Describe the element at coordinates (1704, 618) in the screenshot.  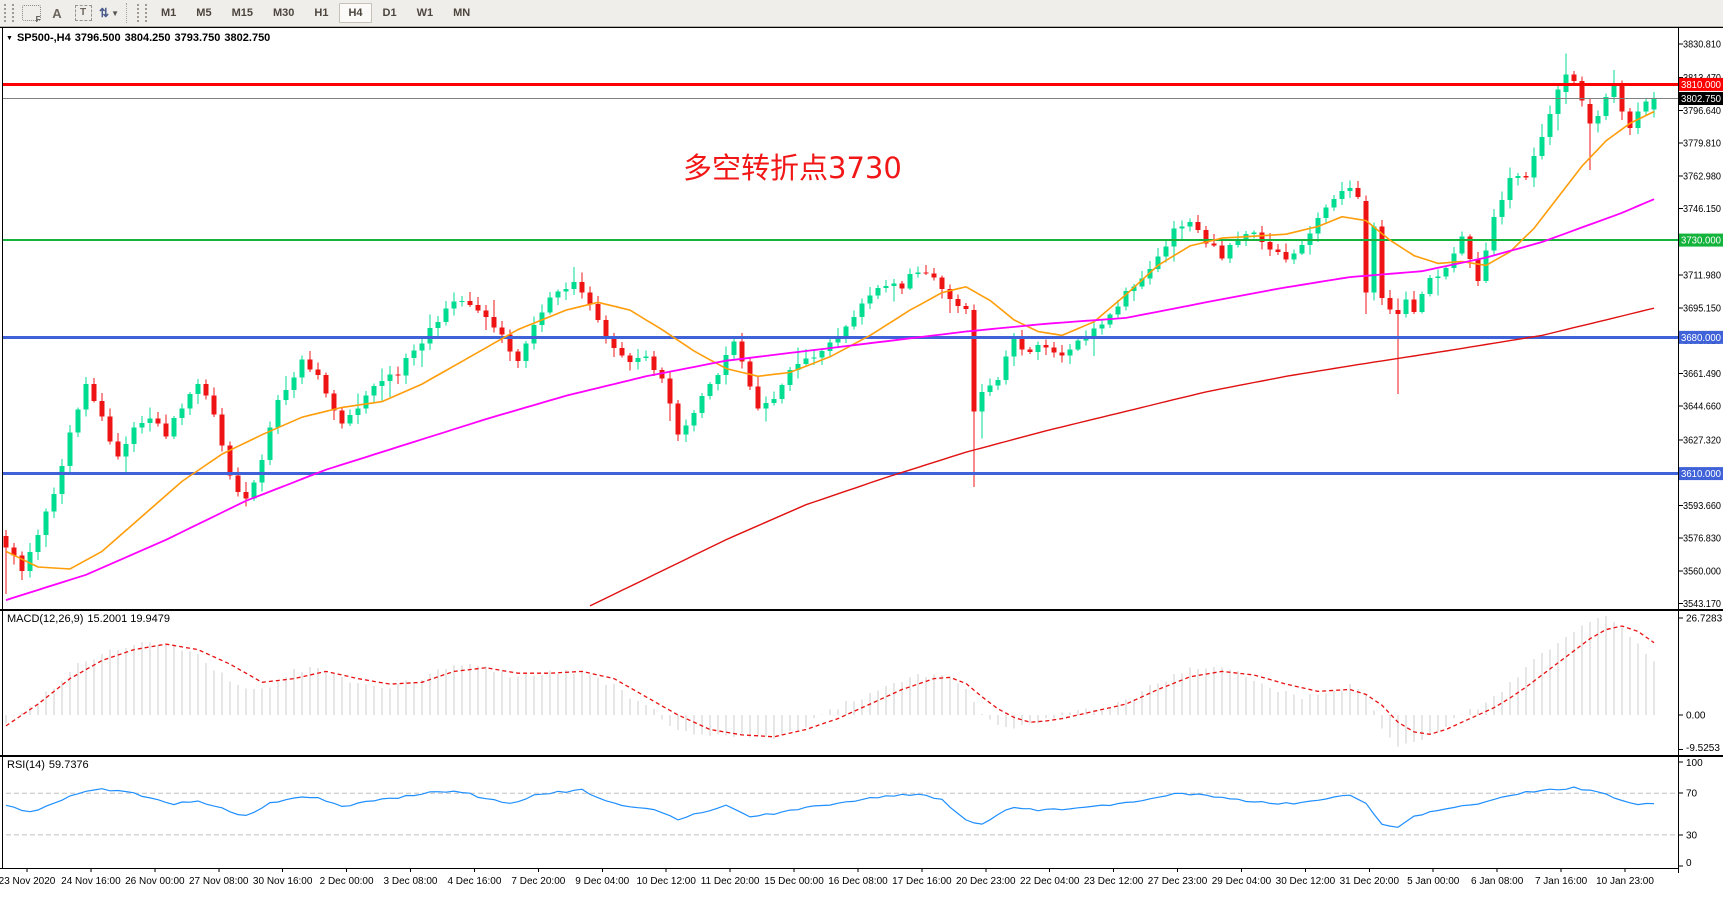
I see `svg-text: 26.7283` at that location.